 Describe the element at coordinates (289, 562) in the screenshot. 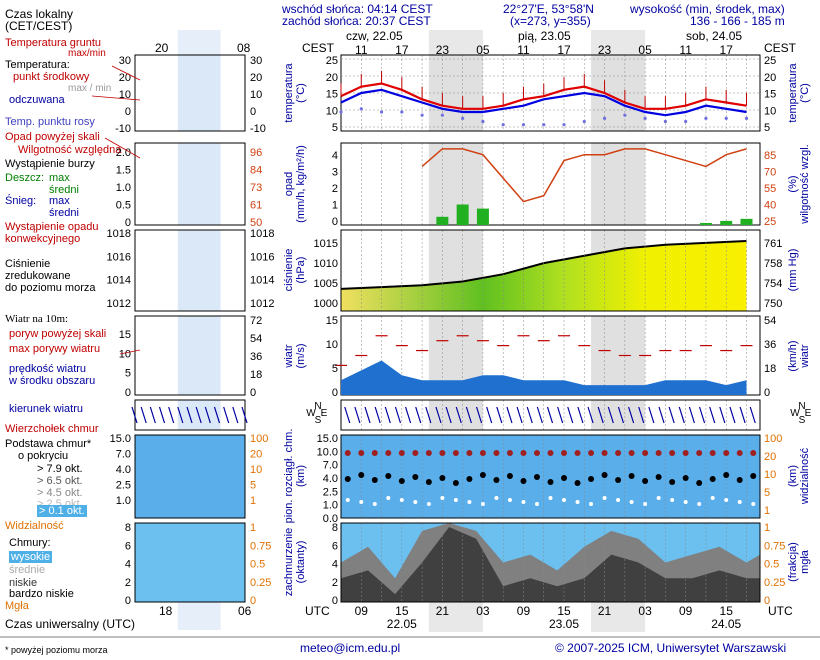

I see `cloud-axis-title: zachmurzenie` at that location.